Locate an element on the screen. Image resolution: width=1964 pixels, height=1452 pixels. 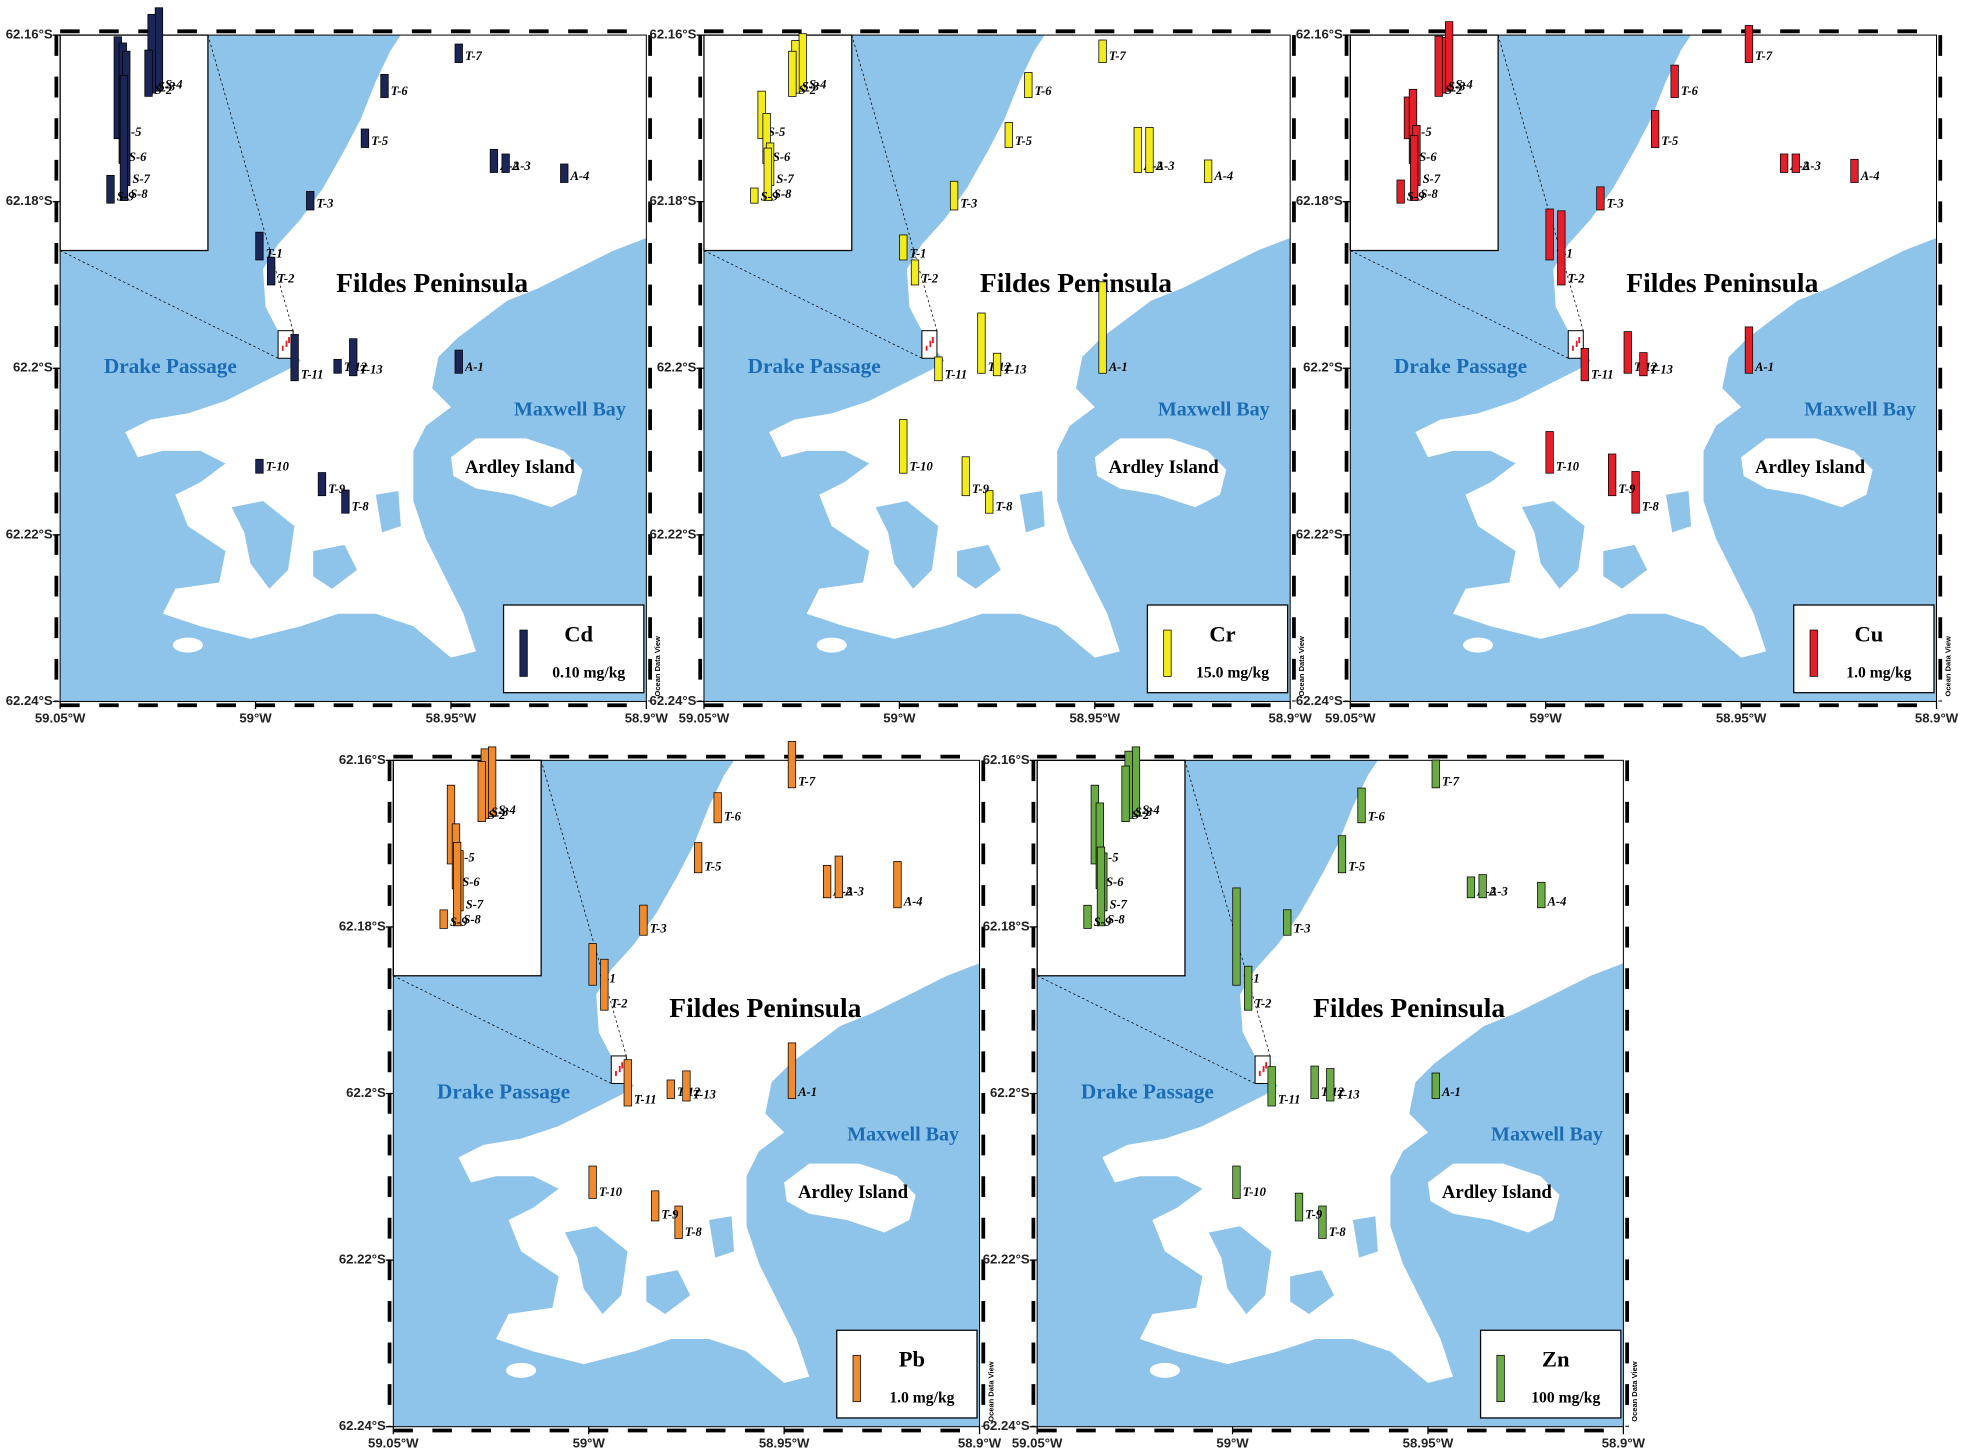
station-label: A-4 is located at coordinates (580, 176).